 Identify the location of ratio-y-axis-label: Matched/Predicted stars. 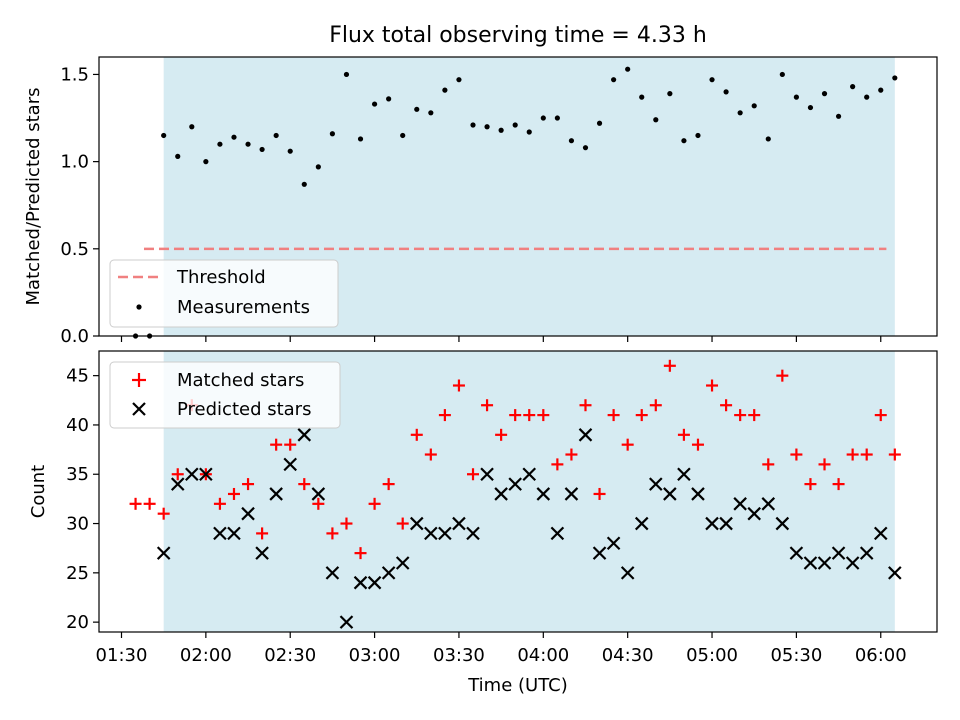
(33, 197).